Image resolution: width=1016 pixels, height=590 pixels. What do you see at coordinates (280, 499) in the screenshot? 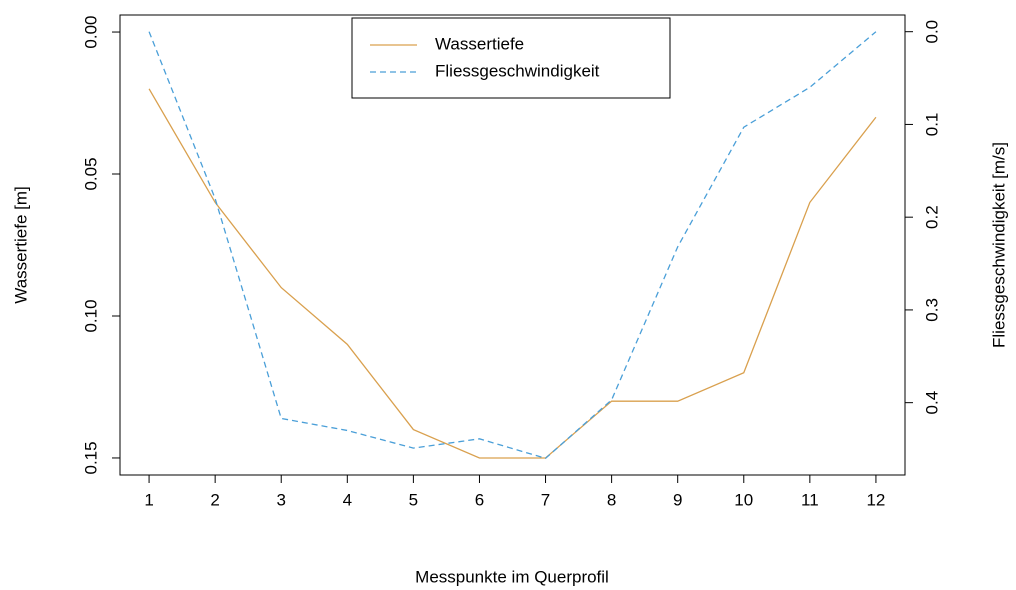
I see `x-tick-label: 3` at bounding box center [280, 499].